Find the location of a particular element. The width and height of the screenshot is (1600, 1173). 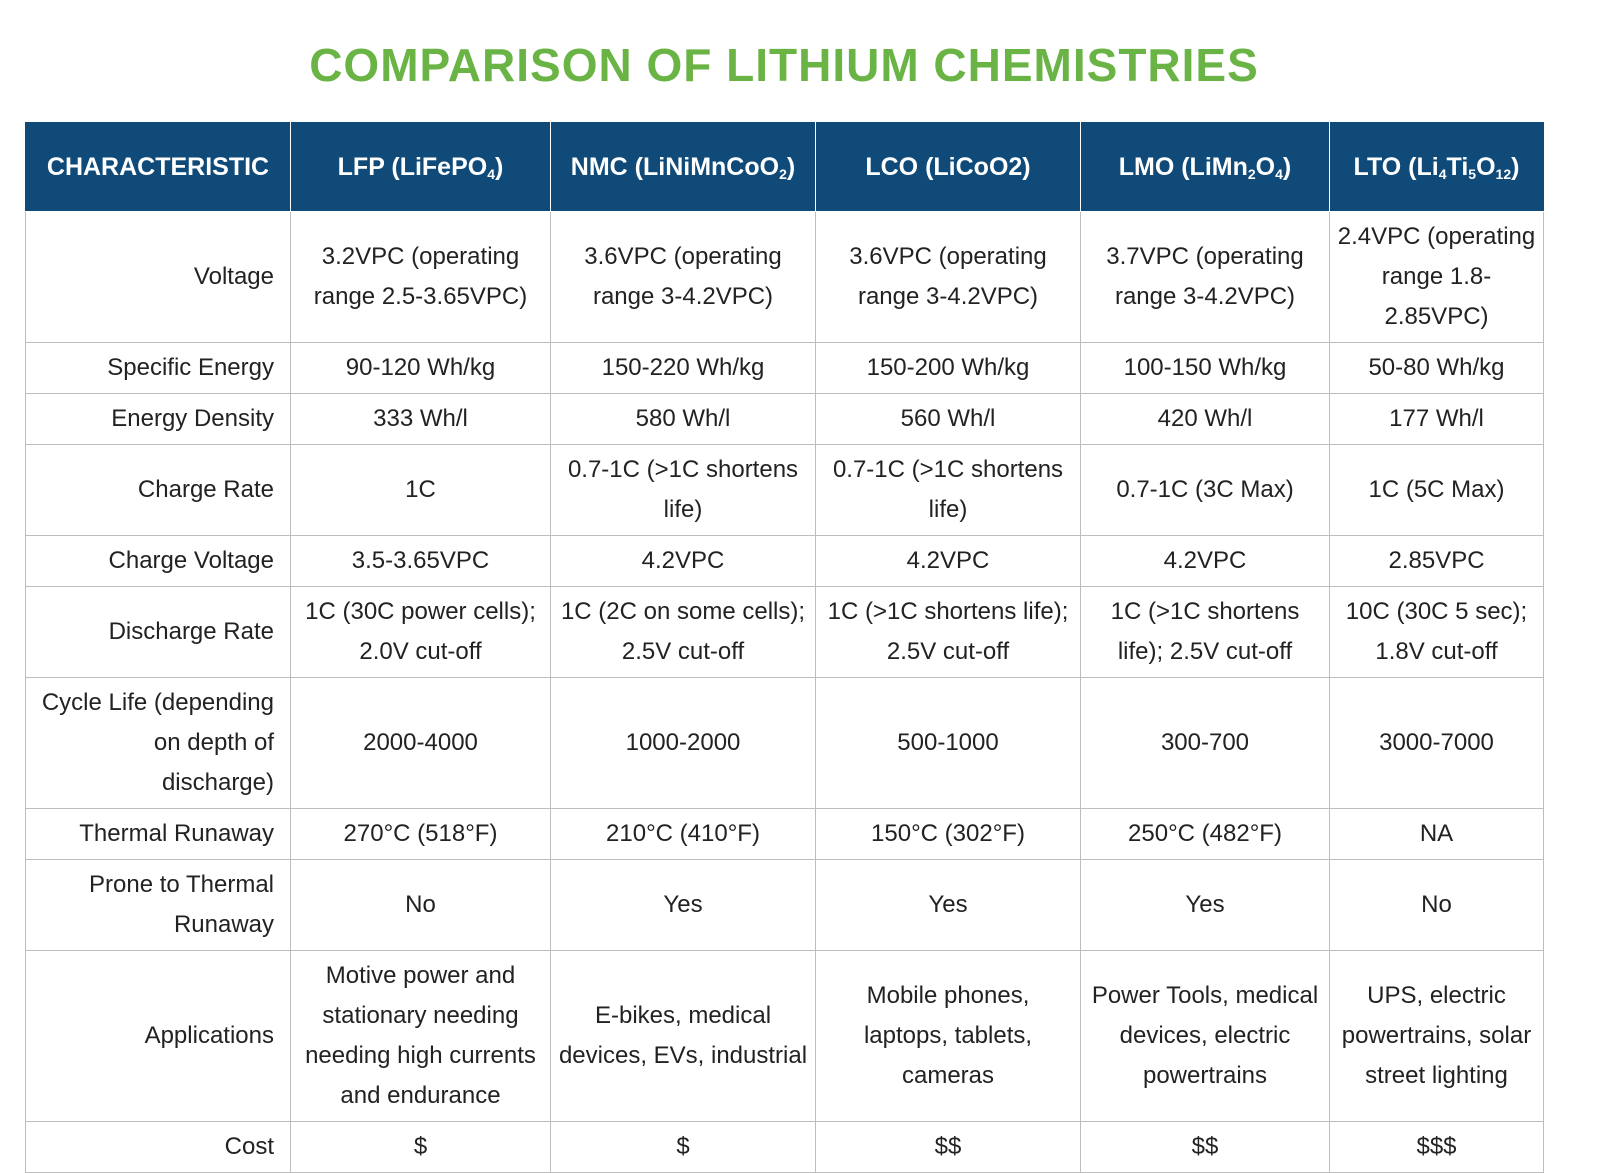

table-cell: 560 Wh/l is located at coordinates (948, 419).